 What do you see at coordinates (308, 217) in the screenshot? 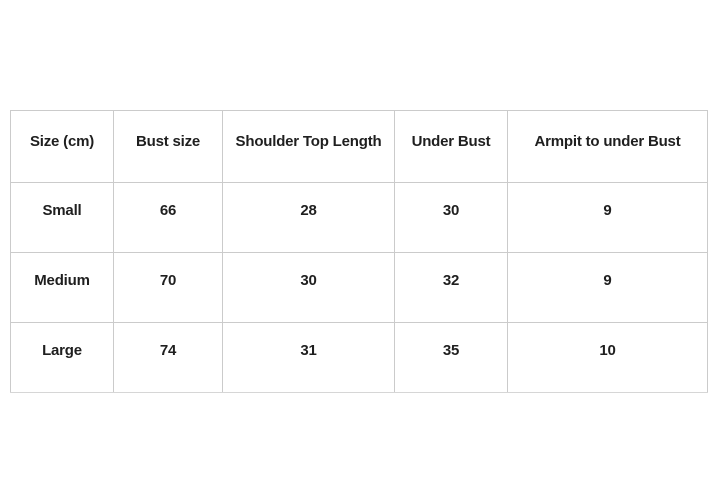
I see `value-cell: 28` at bounding box center [308, 217].